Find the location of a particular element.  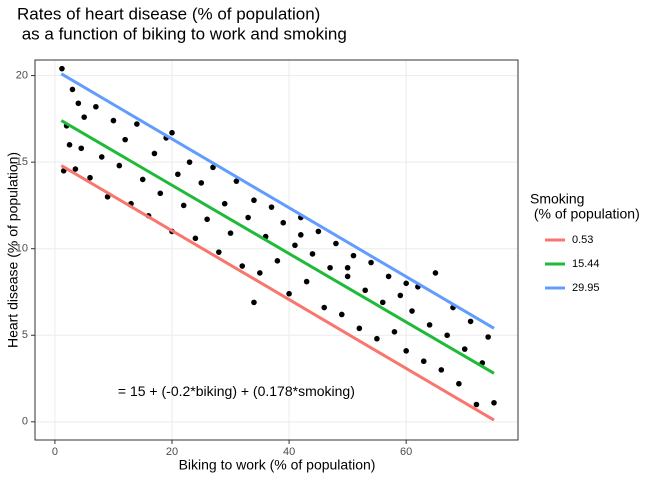

y-axis-label: Heart disease (% of population) is located at coordinates (13, 250).